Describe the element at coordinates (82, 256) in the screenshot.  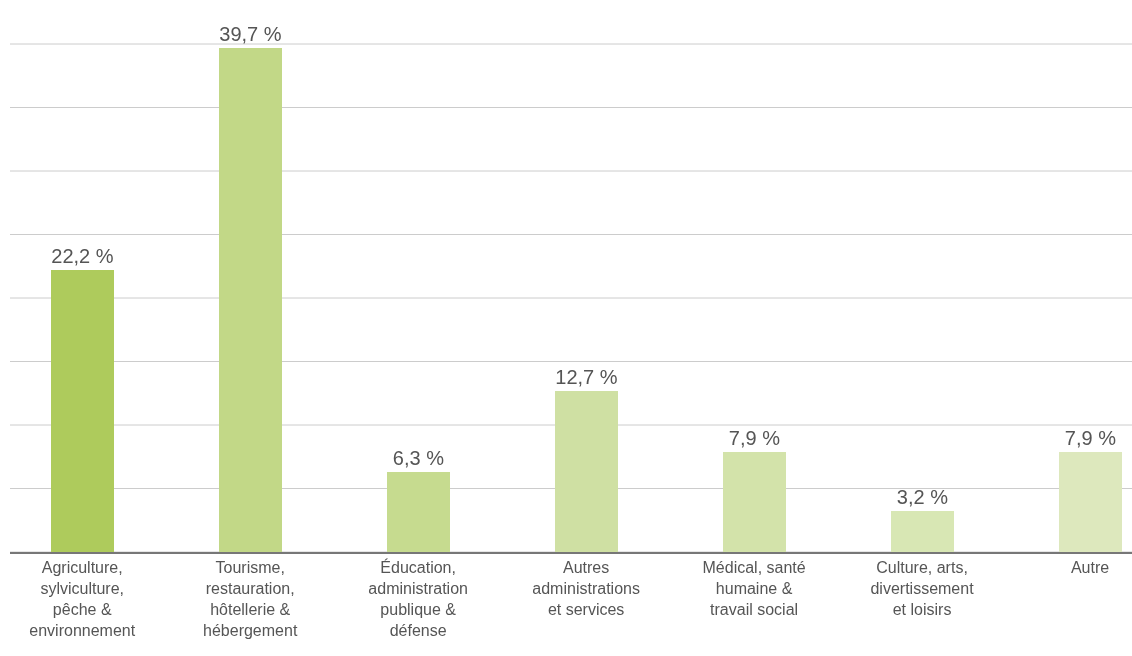
I see `data-label: 22,2 %` at that location.